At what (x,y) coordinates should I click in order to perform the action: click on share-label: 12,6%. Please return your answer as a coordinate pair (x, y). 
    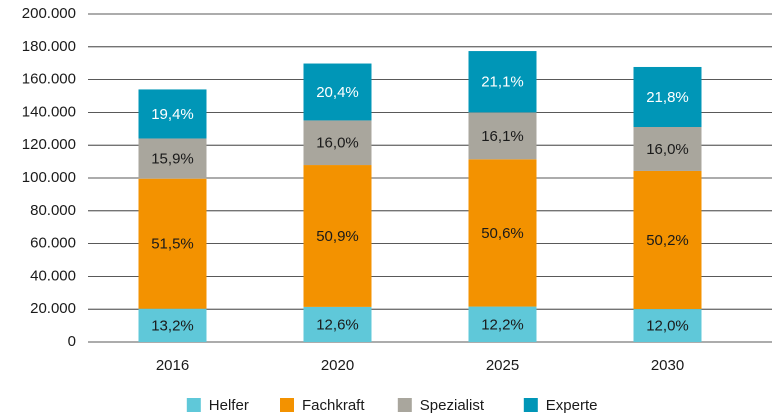
    Looking at the image, I should click on (337, 324).